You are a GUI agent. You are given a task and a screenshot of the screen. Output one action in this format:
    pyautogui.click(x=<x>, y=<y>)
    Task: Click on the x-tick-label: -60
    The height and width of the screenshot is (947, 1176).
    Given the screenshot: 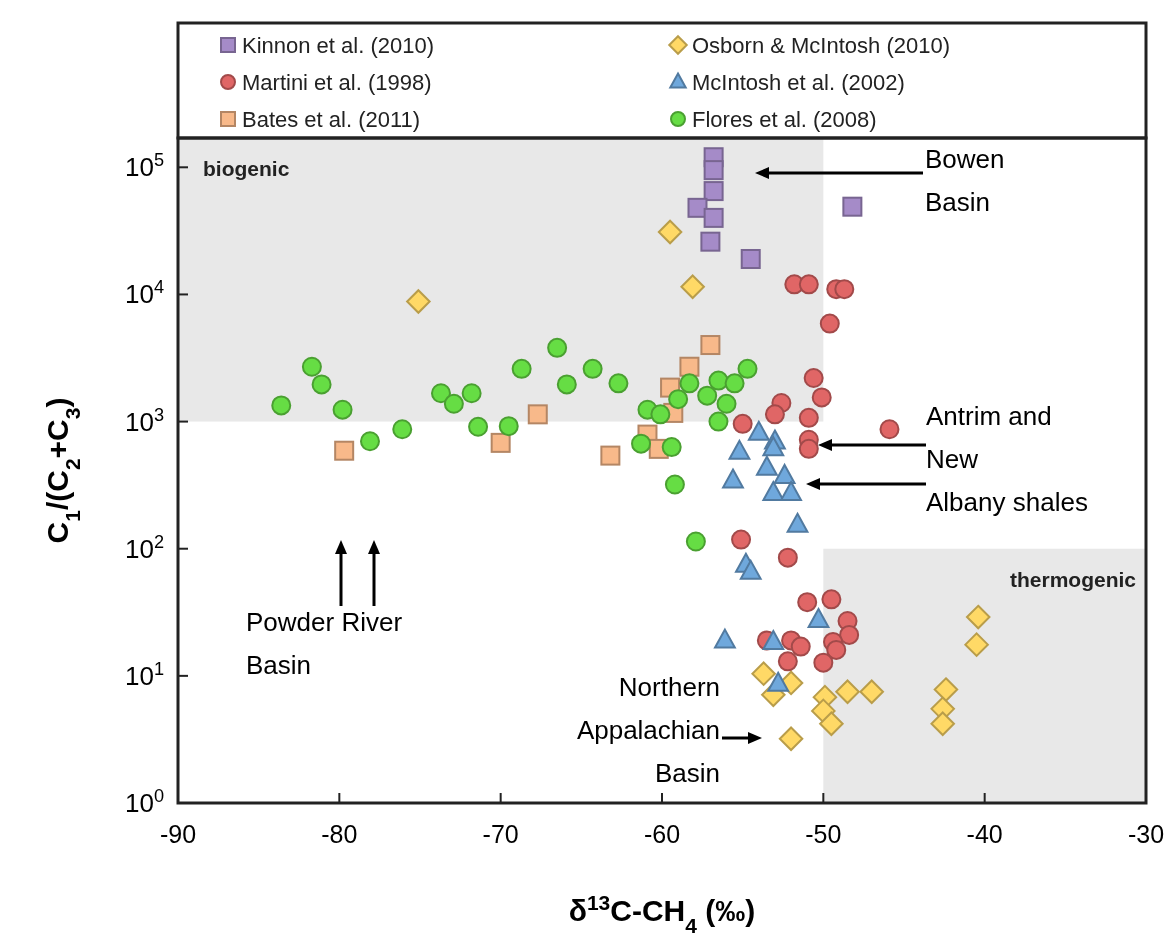 What is the action you would take?
    pyautogui.click(x=662, y=834)
    